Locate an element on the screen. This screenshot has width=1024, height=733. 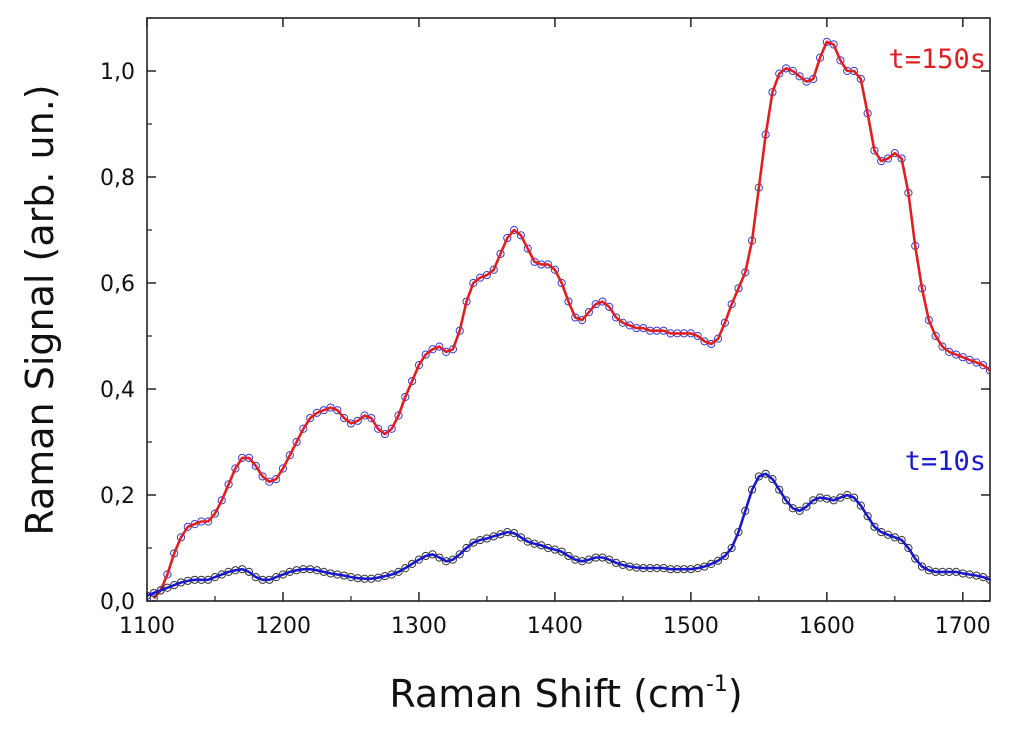
x-axis-title-superscript: -1 is located at coordinates (717, 684).